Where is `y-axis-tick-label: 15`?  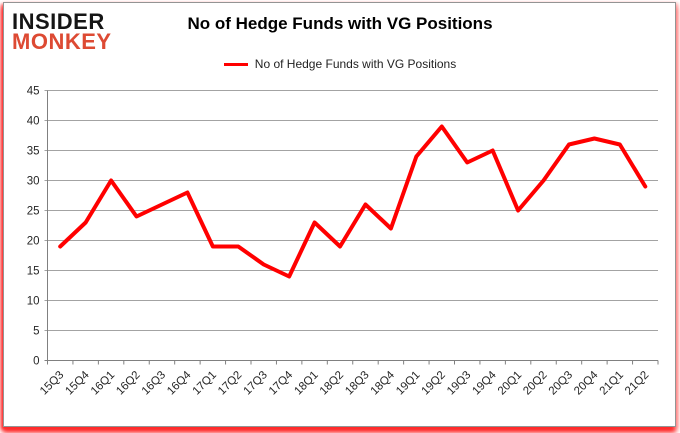
y-axis-tick-label: 15 is located at coordinates (33, 272).